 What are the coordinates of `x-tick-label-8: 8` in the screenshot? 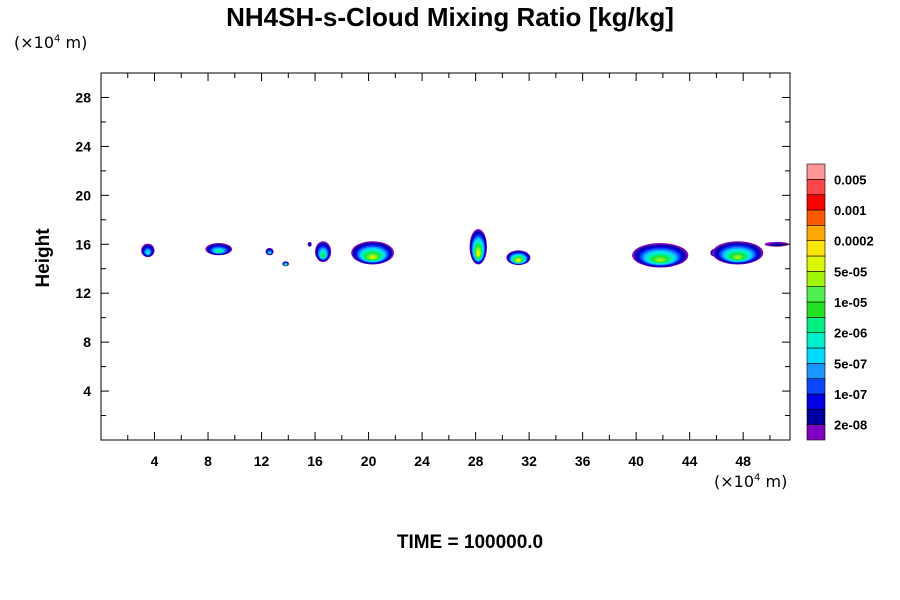 It's located at (208, 461).